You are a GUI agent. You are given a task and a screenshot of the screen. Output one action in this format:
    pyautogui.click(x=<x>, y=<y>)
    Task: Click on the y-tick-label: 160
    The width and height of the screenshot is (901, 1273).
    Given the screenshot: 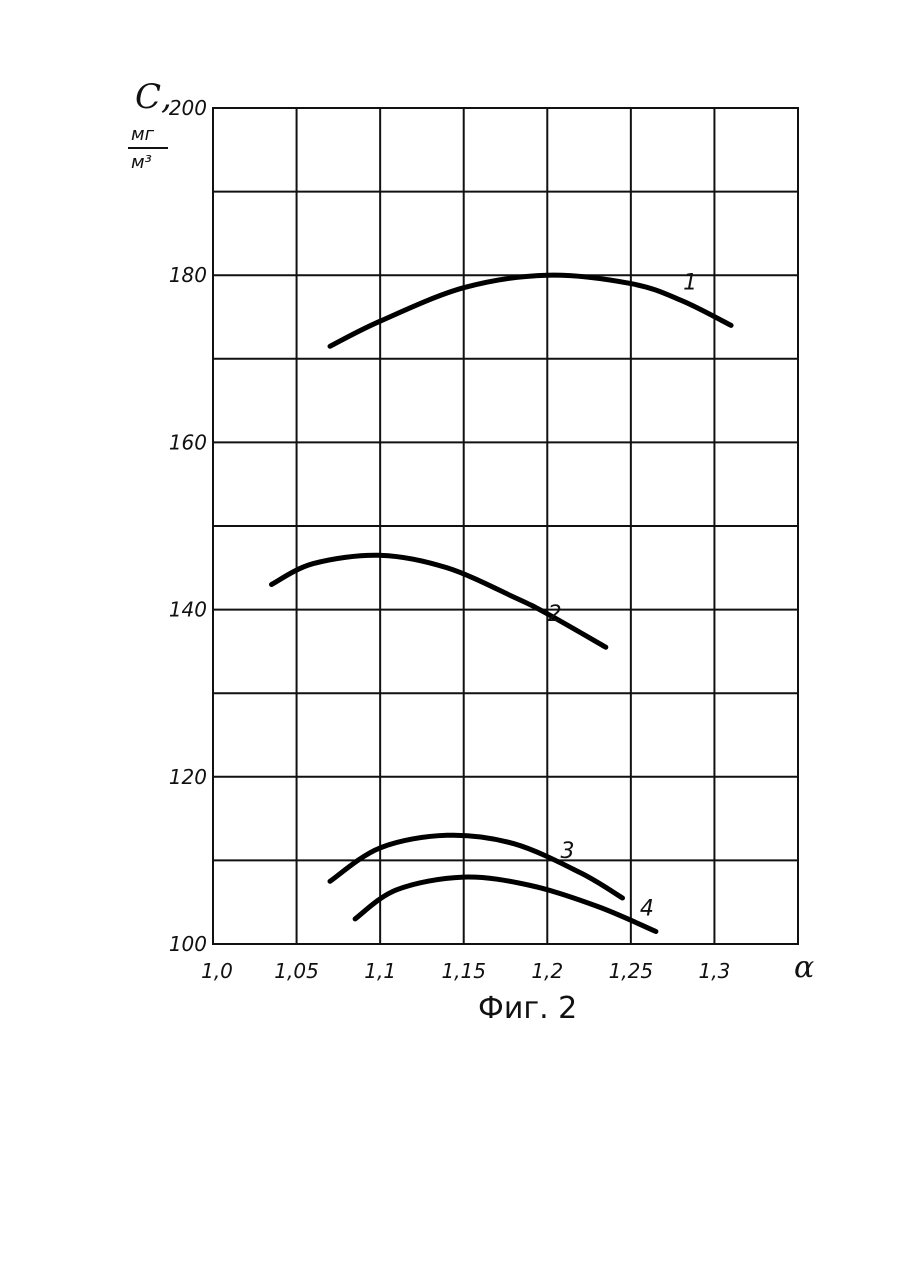 What is the action you would take?
    pyautogui.click(x=188, y=442)
    